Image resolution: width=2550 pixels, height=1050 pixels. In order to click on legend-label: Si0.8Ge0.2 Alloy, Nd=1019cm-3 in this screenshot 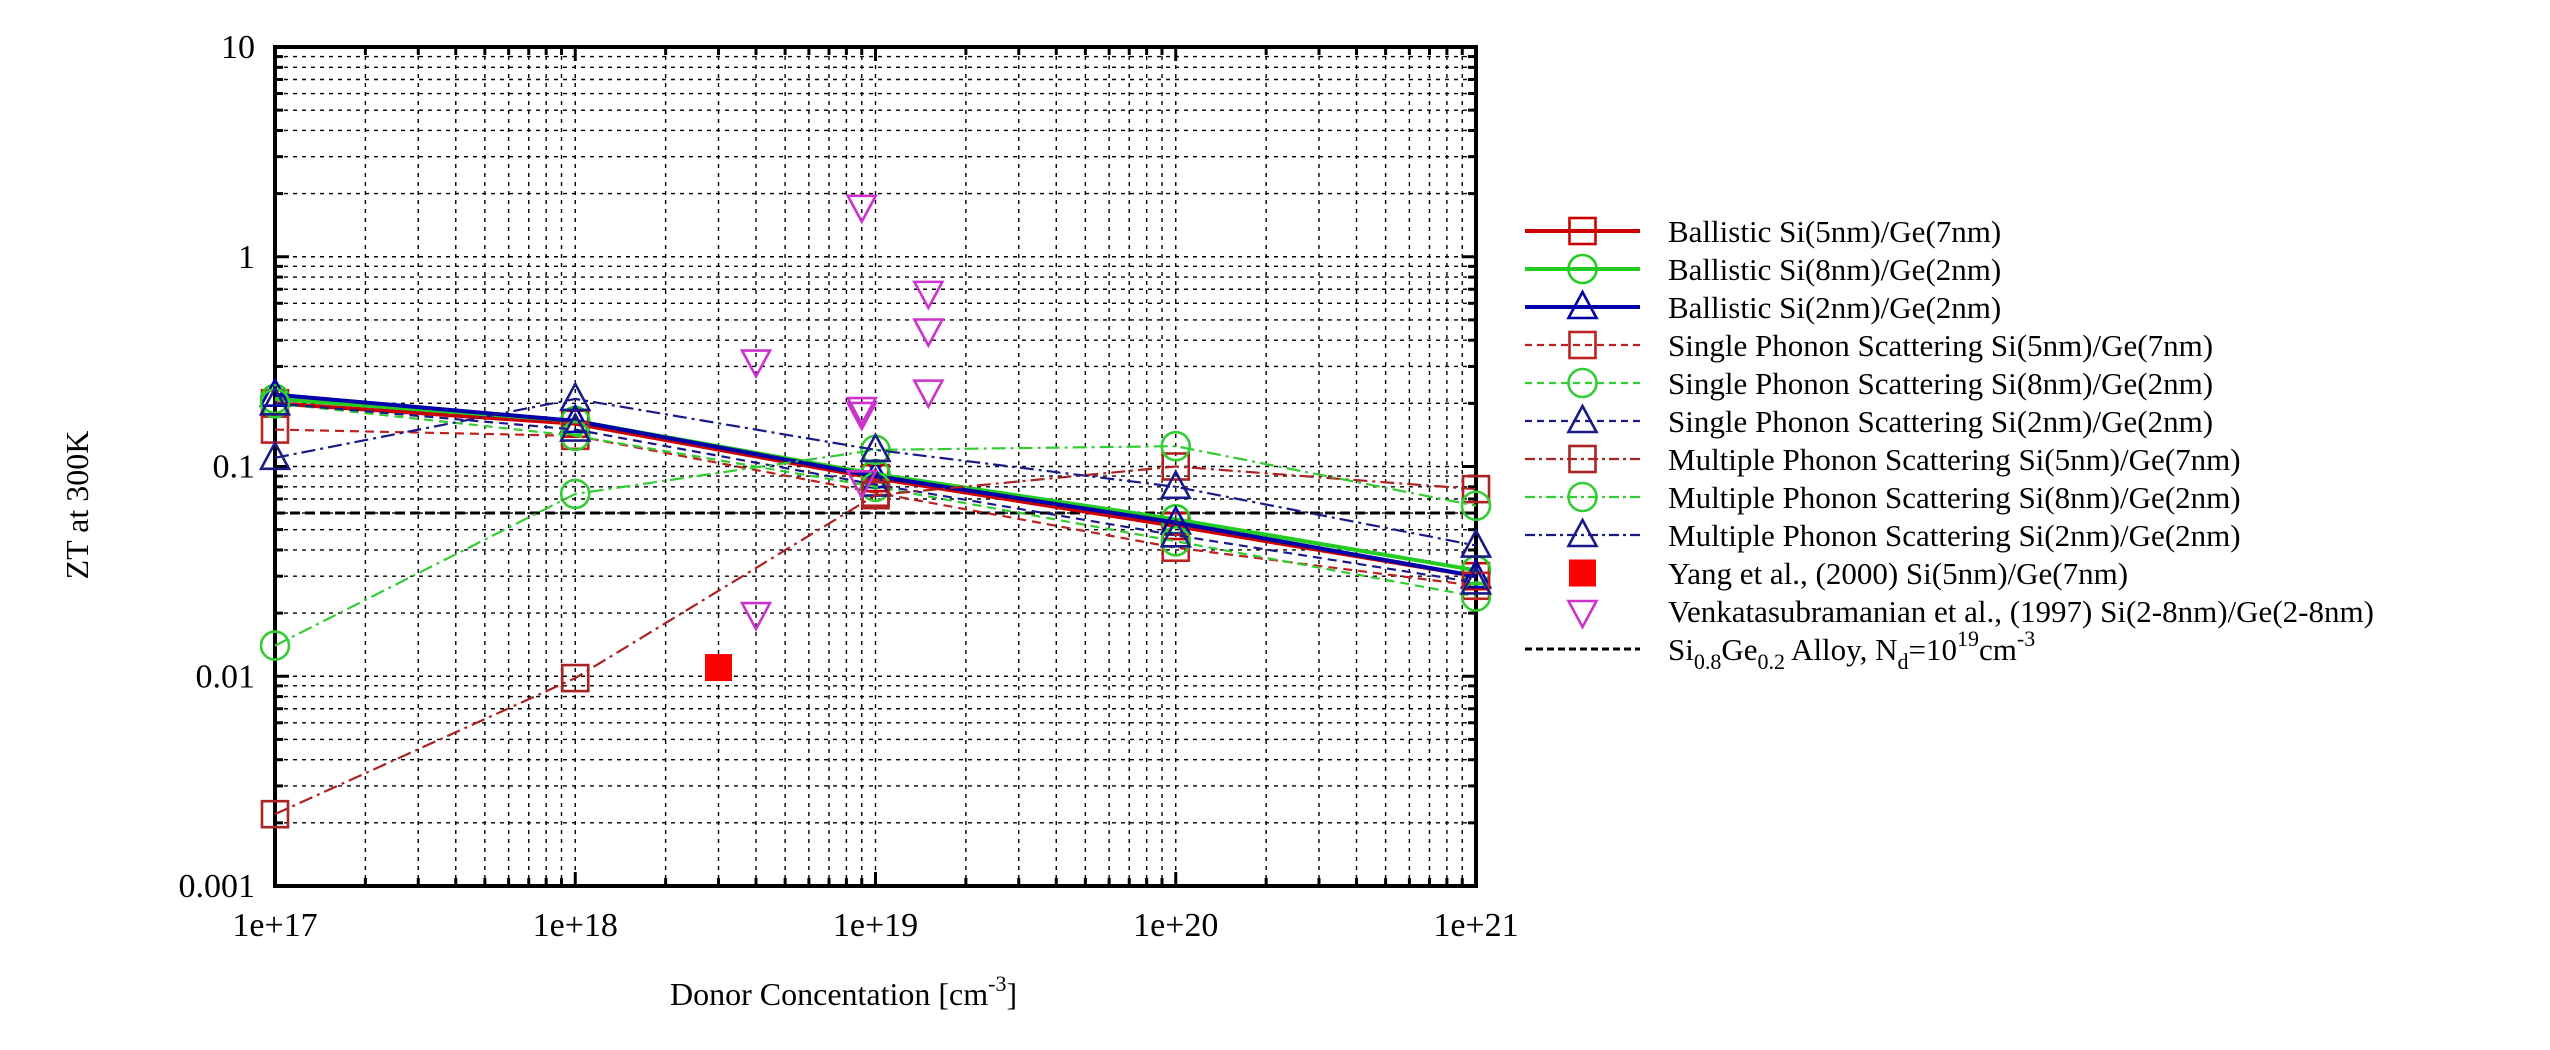, I will do `click(1851, 650)`.